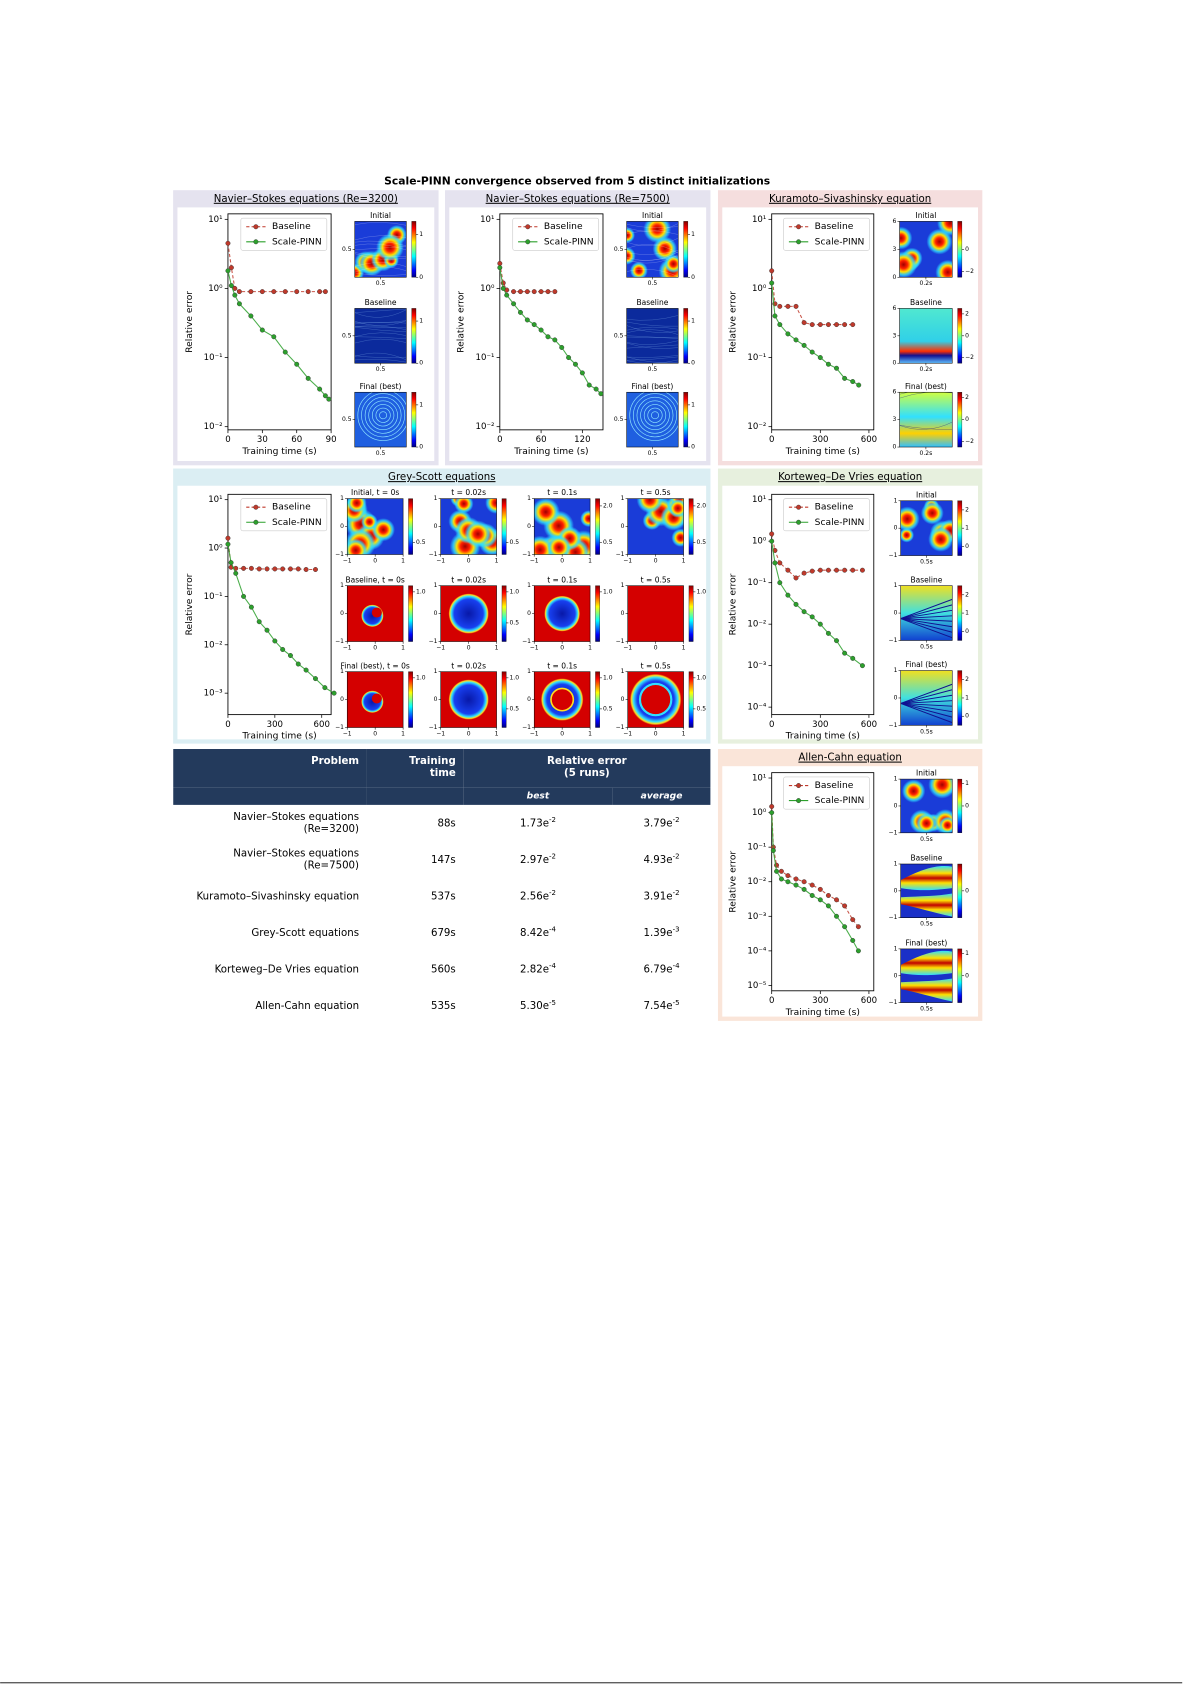 This screenshot has width=1192, height=1685. I want to click on problem-cell: Allen-Cahn equation, so click(307, 1005).